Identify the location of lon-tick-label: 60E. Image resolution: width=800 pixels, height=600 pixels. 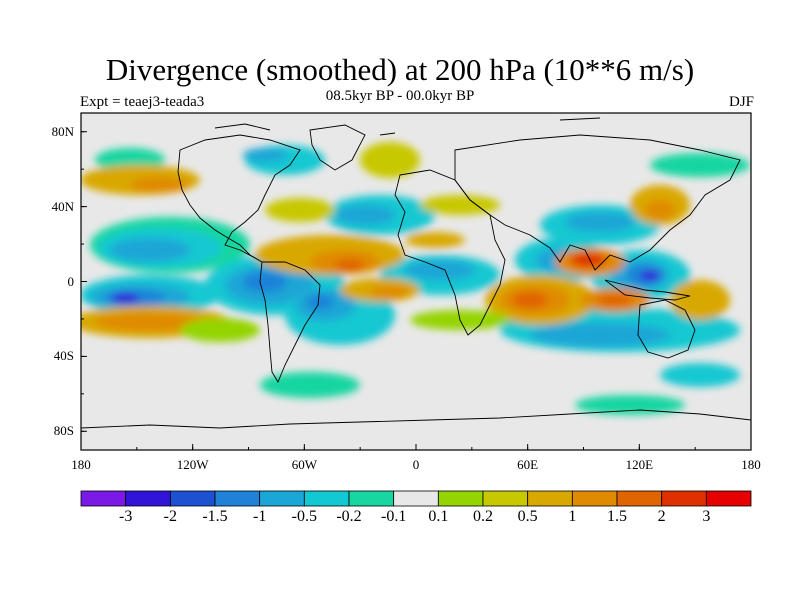
(528, 464).